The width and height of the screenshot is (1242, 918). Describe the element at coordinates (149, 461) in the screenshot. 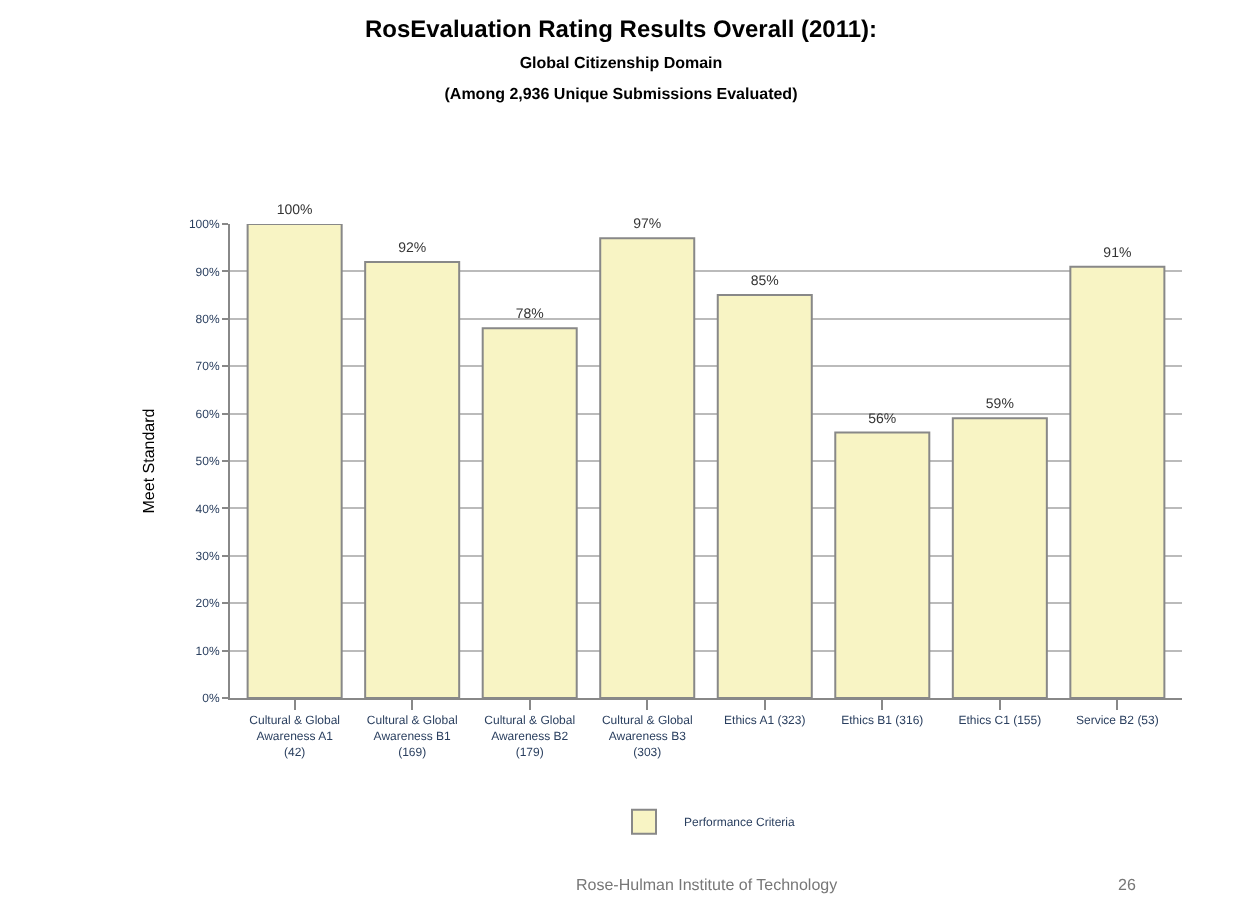

I see `y-axis-title: Meet Standard` at that location.